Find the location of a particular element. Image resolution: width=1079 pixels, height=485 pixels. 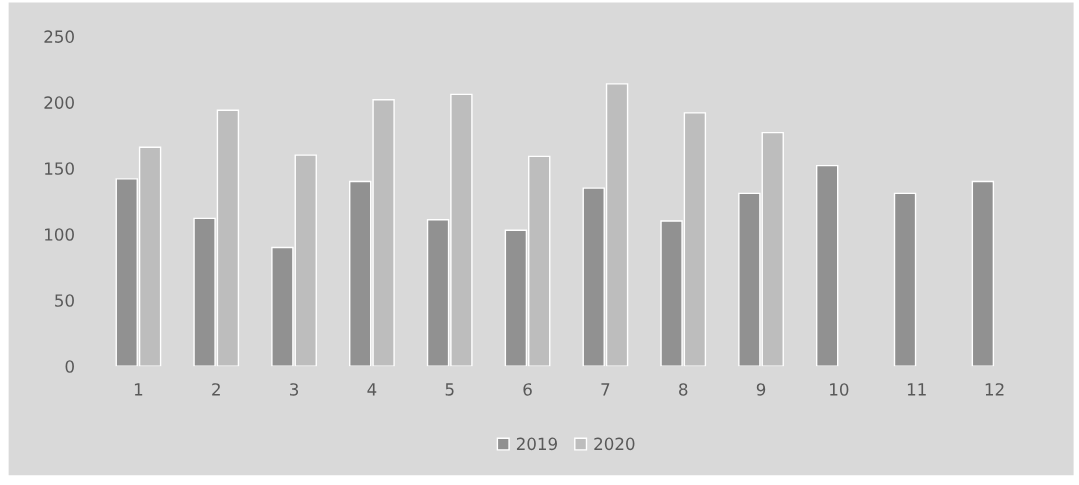

x-tick-label: 8 is located at coordinates (683, 389).